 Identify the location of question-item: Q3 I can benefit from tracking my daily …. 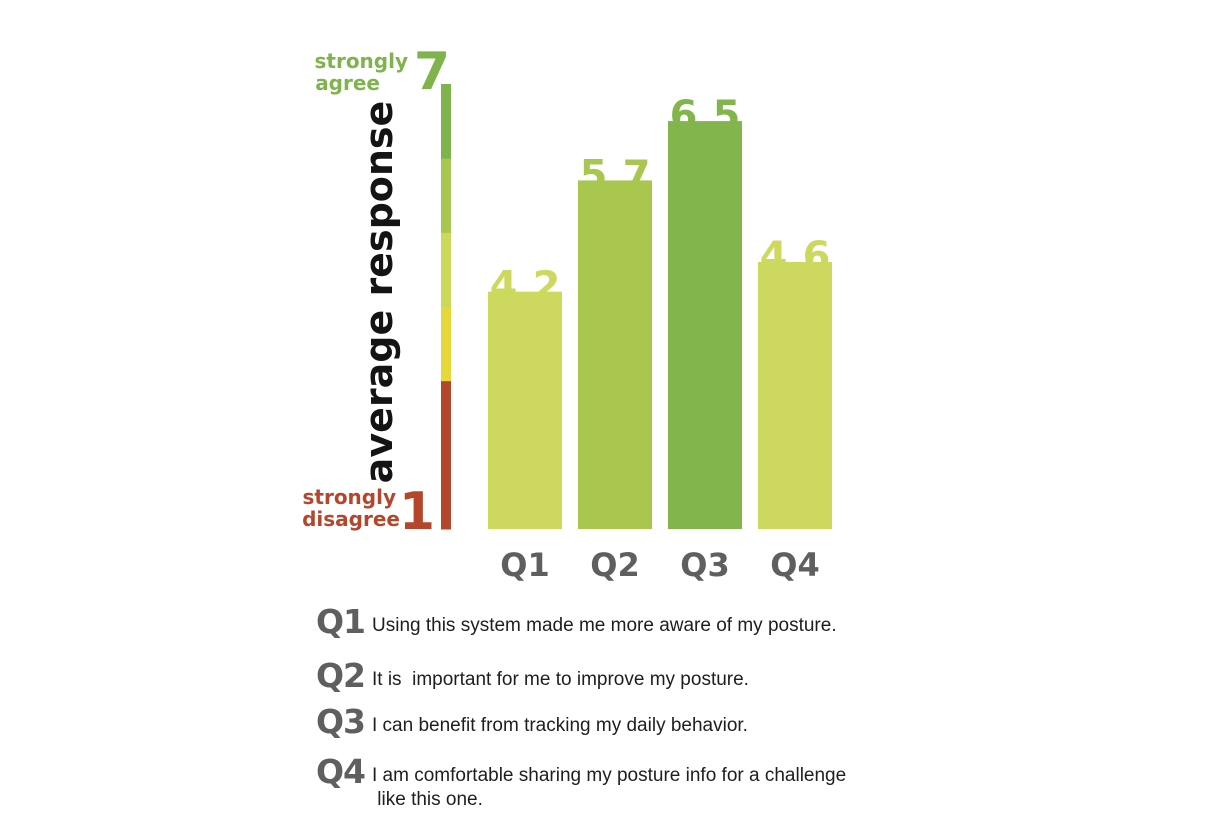
(624, 722).